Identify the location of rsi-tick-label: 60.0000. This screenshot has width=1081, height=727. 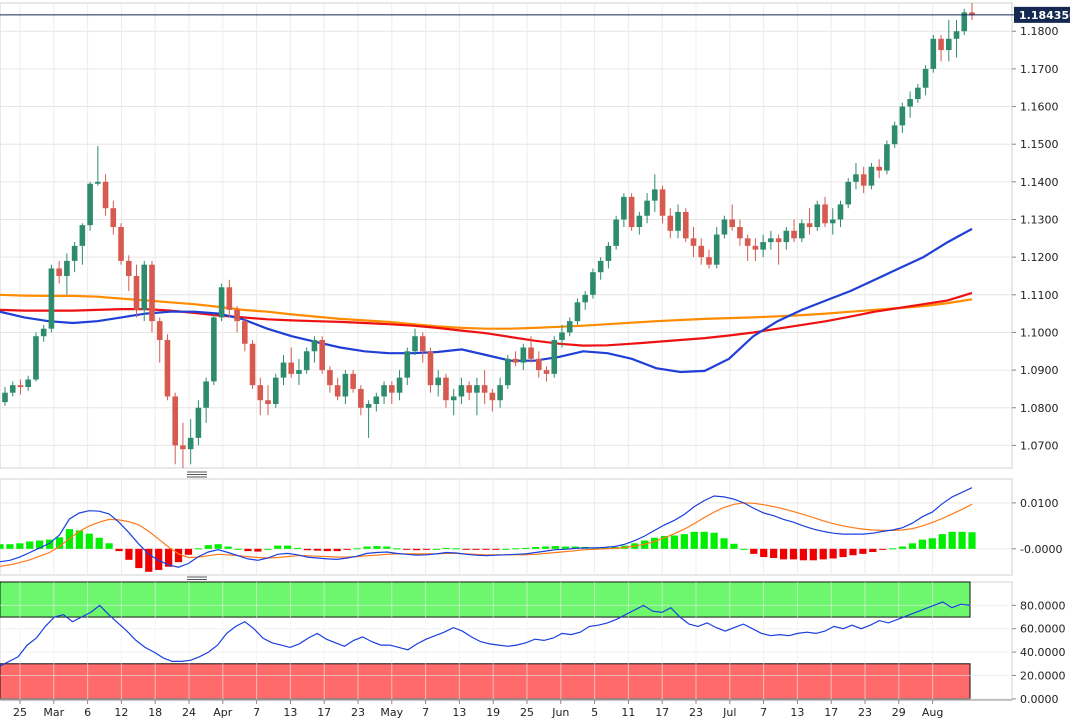
(1043, 629).